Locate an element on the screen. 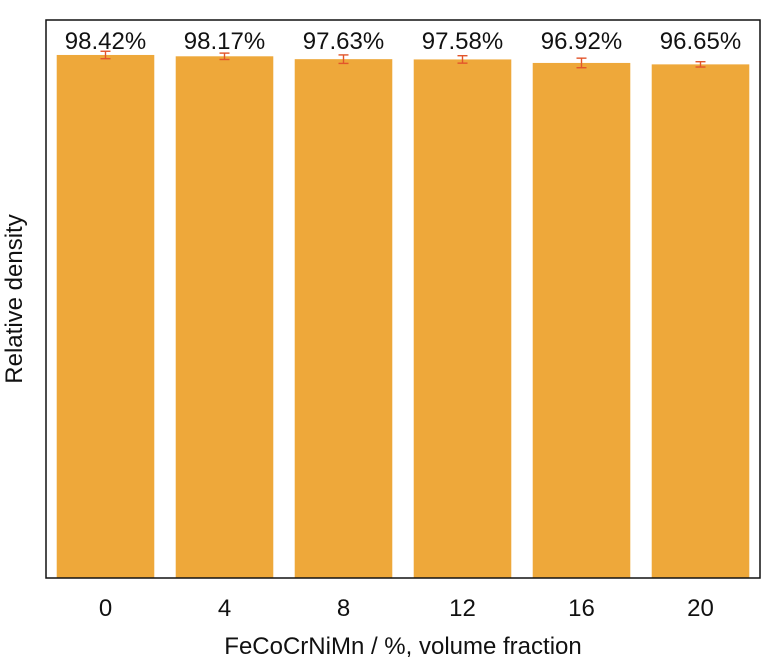  data-label-4: 98.17% is located at coordinates (224, 41).